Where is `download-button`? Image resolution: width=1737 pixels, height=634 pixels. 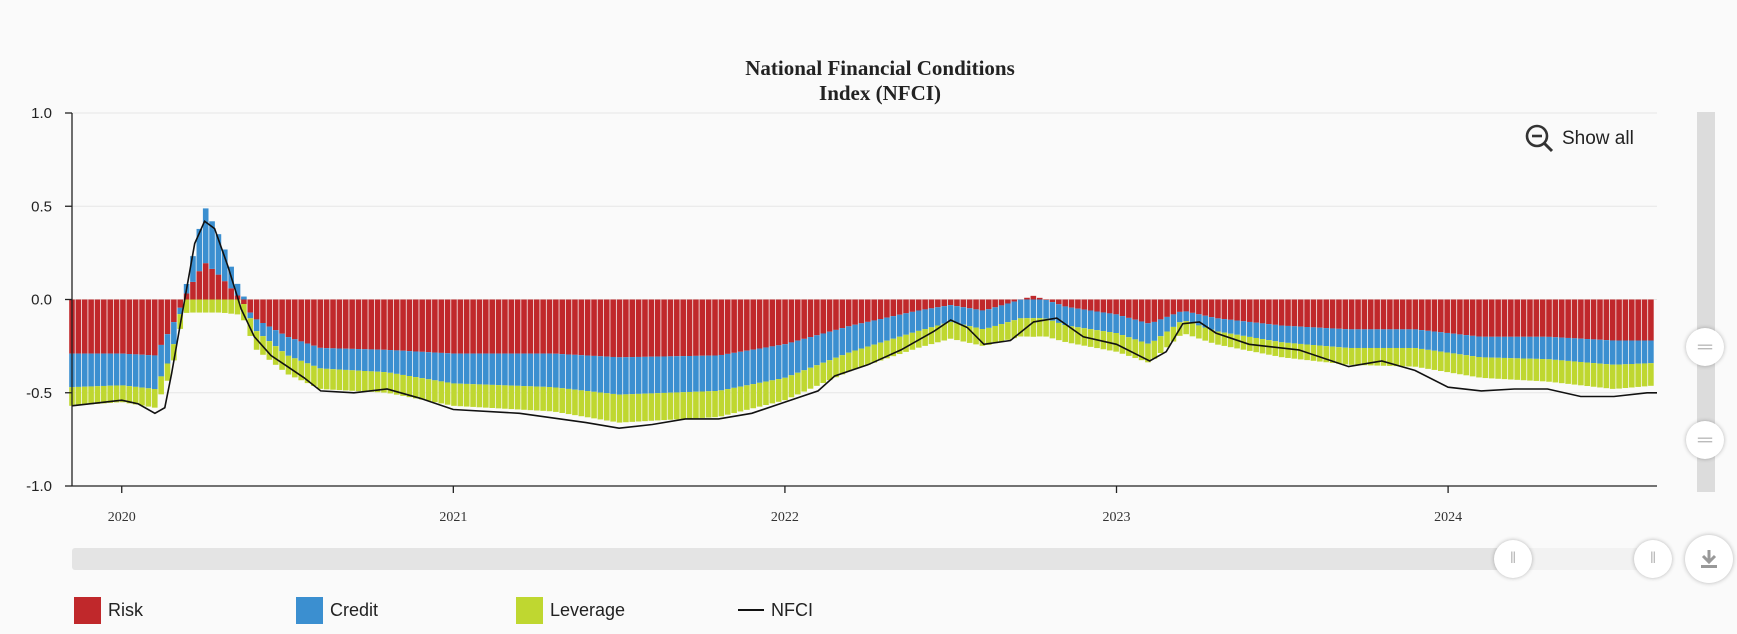 download-button is located at coordinates (1709, 559).